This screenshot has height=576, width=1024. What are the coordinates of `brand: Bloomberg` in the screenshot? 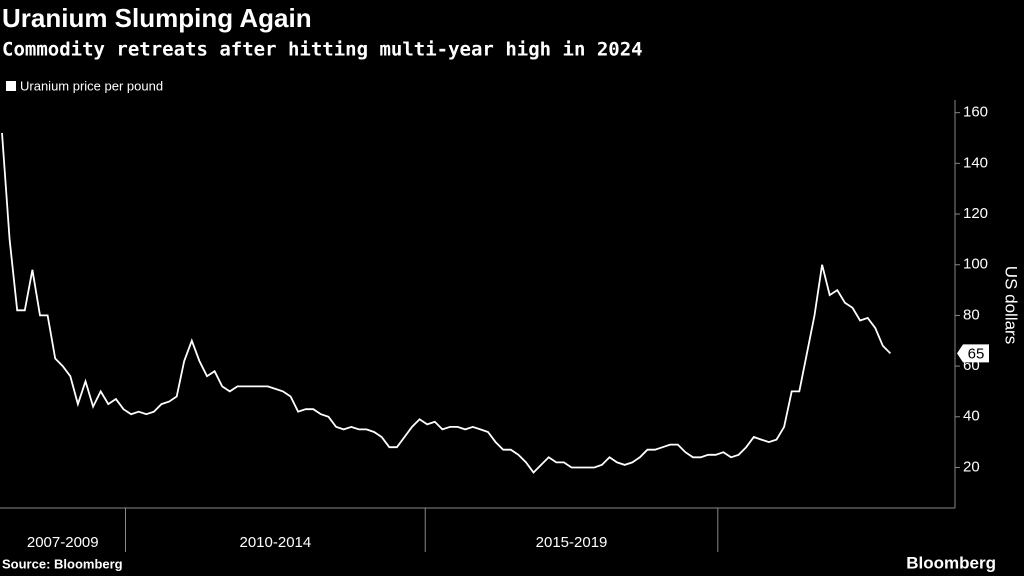 It's located at (951, 562).